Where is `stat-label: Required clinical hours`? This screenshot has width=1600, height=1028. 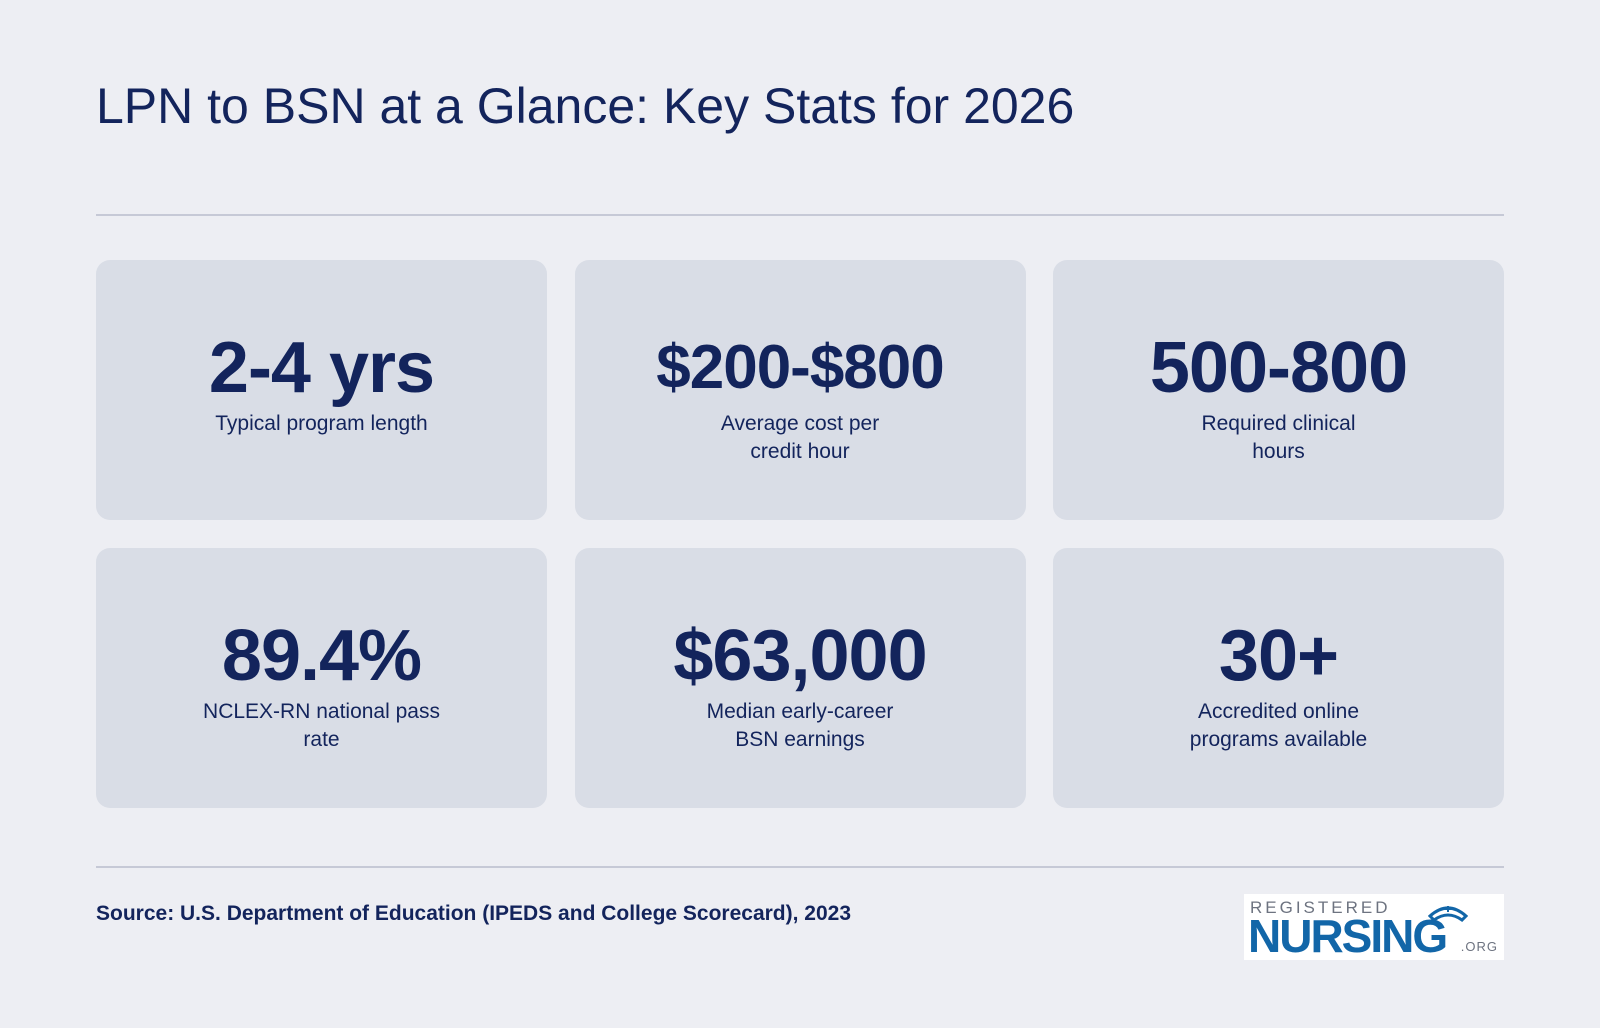 stat-label: Required clinical hours is located at coordinates (1278, 437).